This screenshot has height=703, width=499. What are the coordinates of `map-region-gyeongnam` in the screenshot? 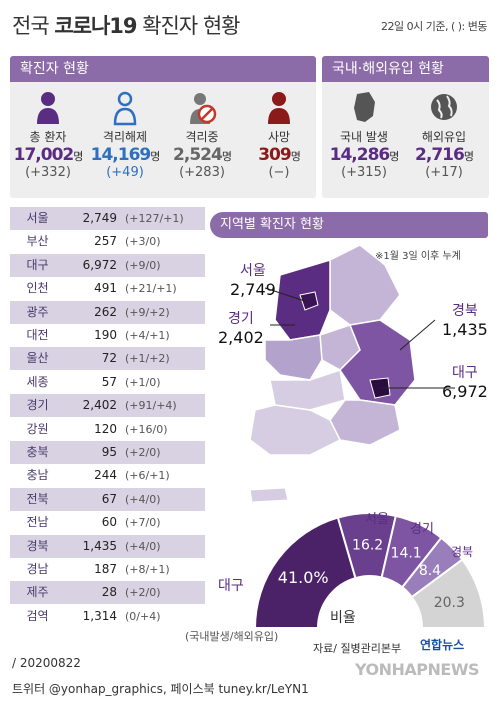 It's located at (365, 422).